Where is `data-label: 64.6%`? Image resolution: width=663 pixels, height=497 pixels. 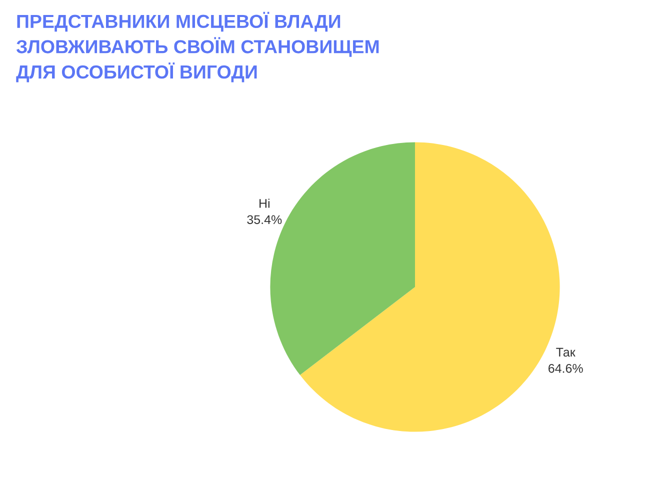 data-label: 64.6% is located at coordinates (565, 368).